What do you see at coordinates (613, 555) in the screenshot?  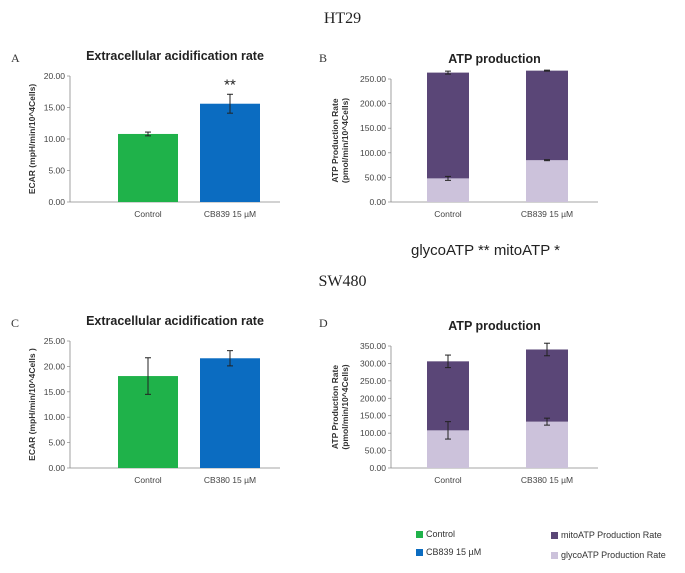 I see `legend-label-glyco: glycoATP Production Rate` at bounding box center [613, 555].